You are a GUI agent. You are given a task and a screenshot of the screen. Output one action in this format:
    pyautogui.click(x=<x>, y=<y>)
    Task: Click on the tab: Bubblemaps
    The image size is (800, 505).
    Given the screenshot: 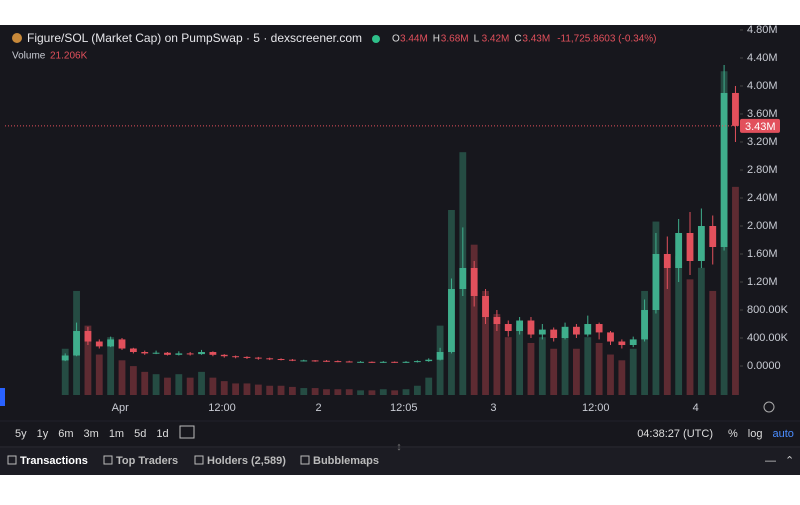 What is the action you would take?
    pyautogui.click(x=346, y=461)
    